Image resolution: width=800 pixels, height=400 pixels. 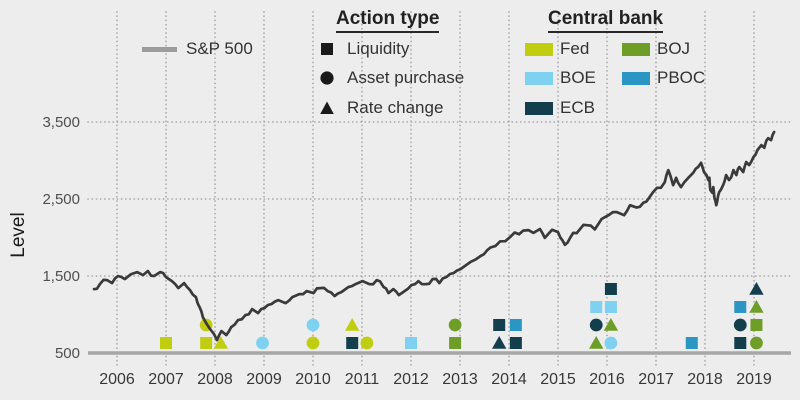 I want to click on asset-purchase-label: Asset purchase, so click(x=406, y=77).